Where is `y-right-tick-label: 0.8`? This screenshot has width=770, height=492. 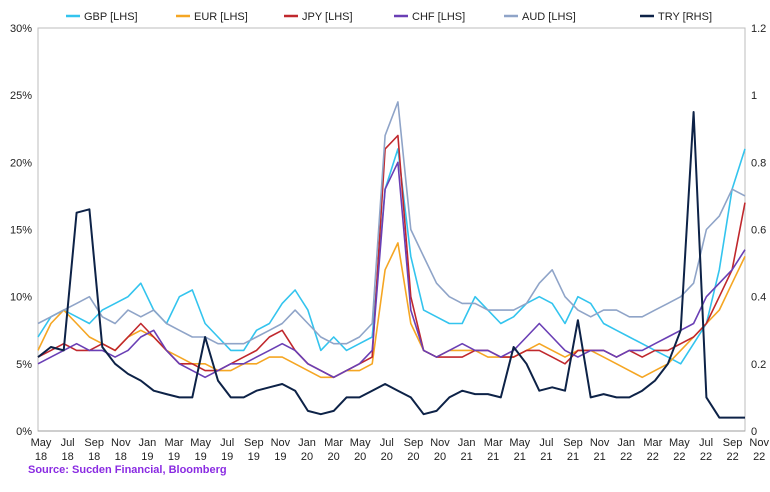 y-right-tick-label: 0.8 is located at coordinates (758, 163).